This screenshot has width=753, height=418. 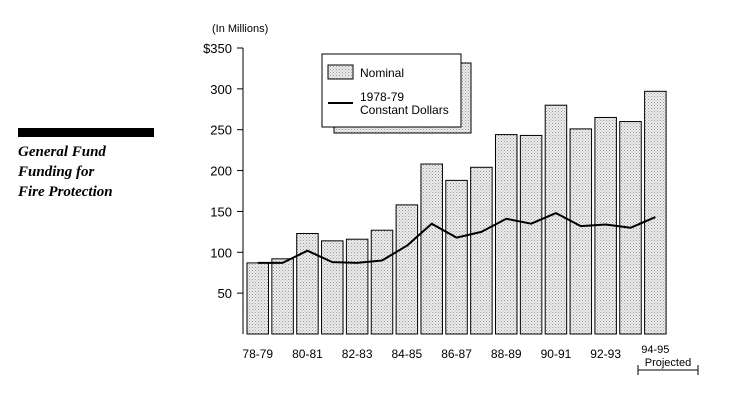 I want to click on line-layer, so click(x=456, y=238).